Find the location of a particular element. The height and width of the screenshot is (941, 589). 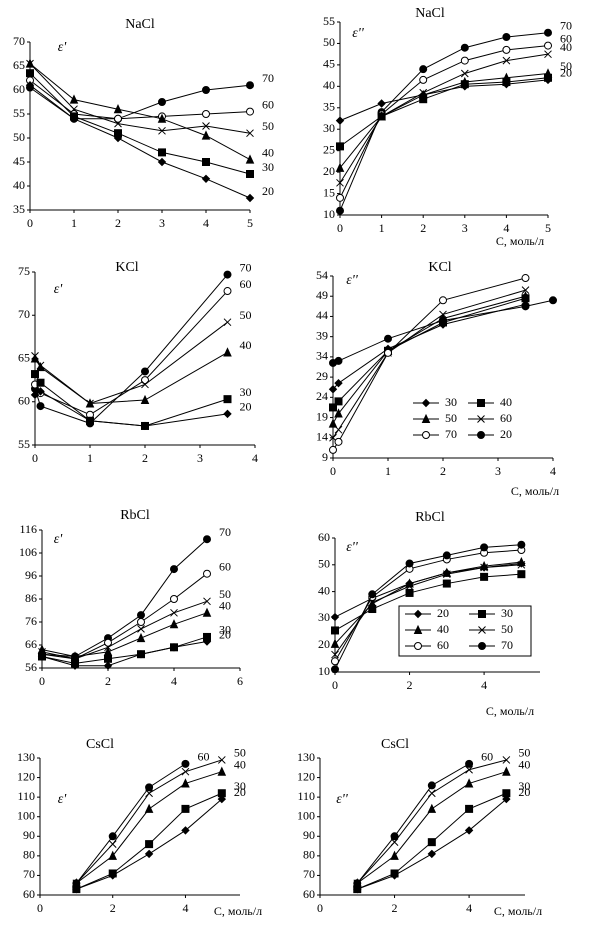

y-axis-label: ε'' is located at coordinates (352, 280).